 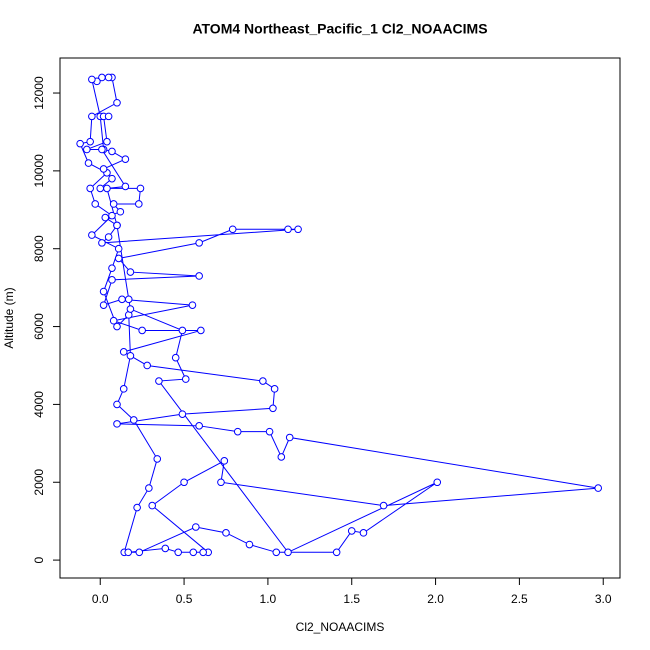 What do you see at coordinates (39, 171) in the screenshot?
I see `y-tick-label: 10000` at bounding box center [39, 171].